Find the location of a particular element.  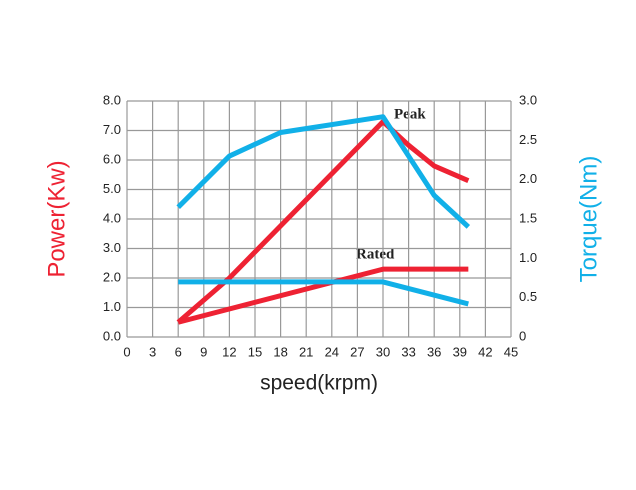

x-tick-label: 12 is located at coordinates (229, 351).